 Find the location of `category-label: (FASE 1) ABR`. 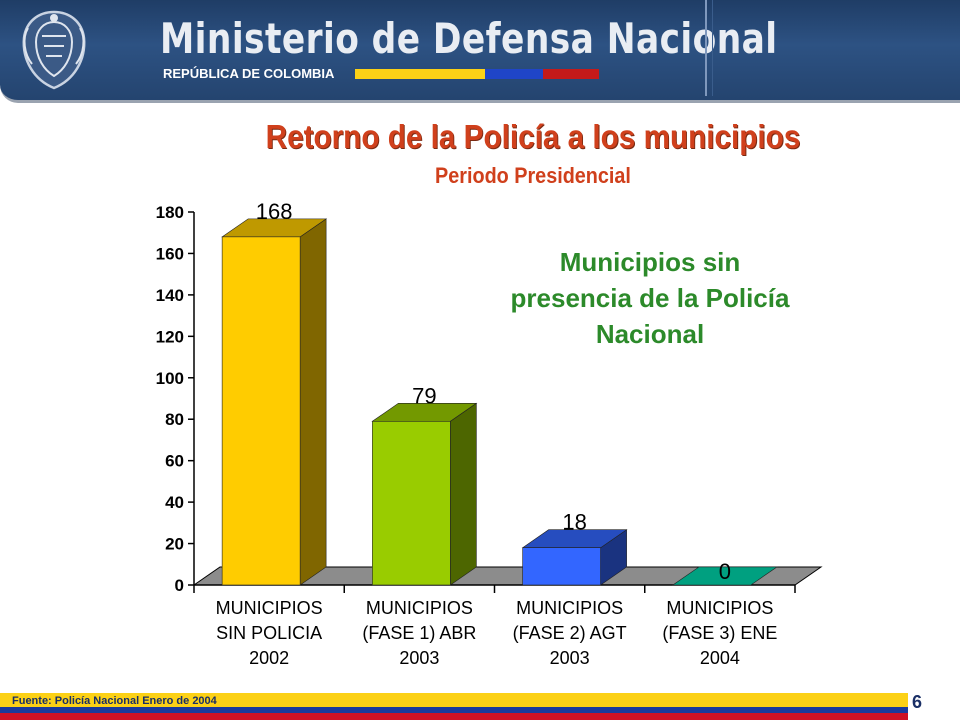

category-label: (FASE 1) ABR is located at coordinates (419, 633).